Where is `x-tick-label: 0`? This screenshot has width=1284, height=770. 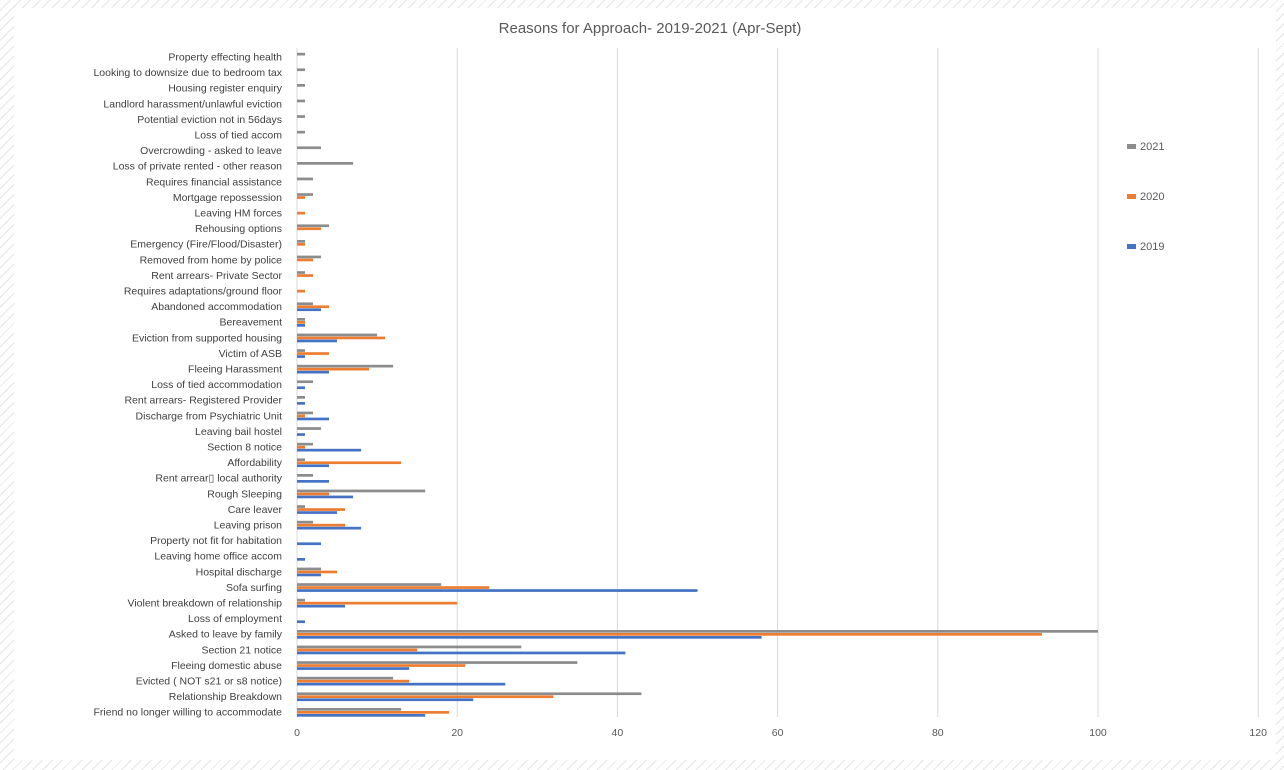 x-tick-label: 0 is located at coordinates (297, 733).